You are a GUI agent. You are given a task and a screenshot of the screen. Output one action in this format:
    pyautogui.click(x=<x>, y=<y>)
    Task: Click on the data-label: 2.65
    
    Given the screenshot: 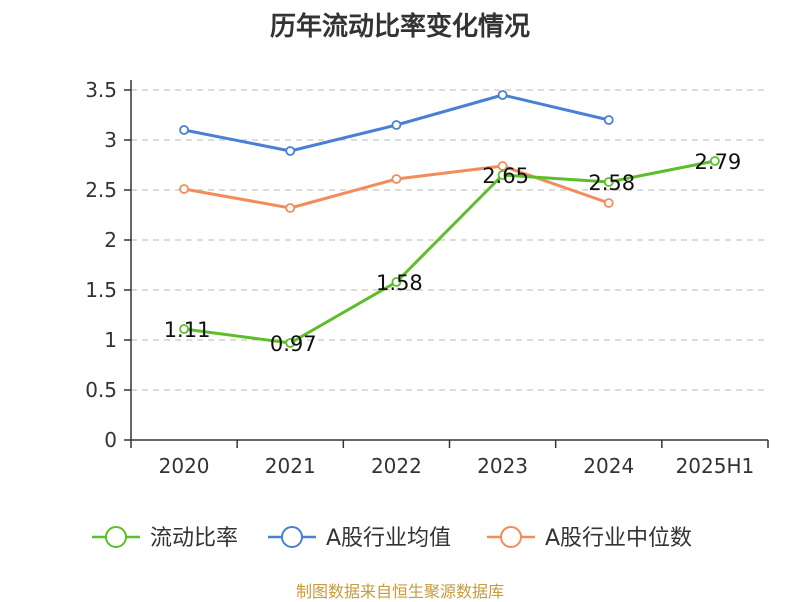 What is the action you would take?
    pyautogui.click(x=505, y=176)
    